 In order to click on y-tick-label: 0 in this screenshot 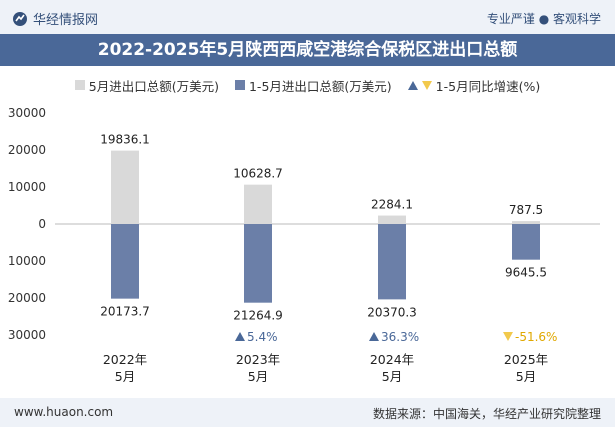, I will do `click(42, 224)`.